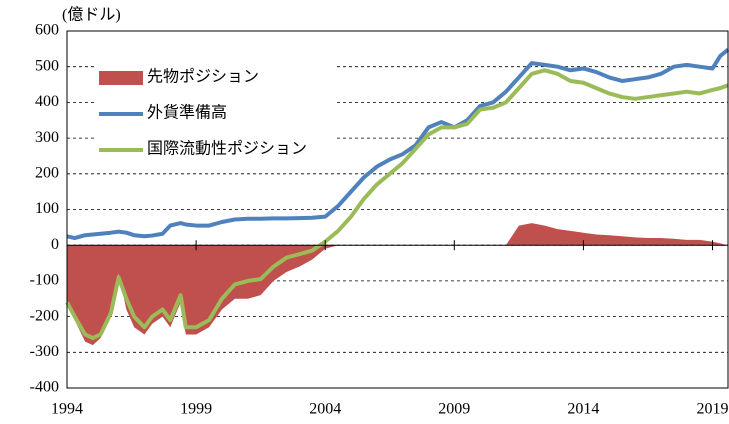  I want to click on y-tick-label: 300, so click(47, 137).